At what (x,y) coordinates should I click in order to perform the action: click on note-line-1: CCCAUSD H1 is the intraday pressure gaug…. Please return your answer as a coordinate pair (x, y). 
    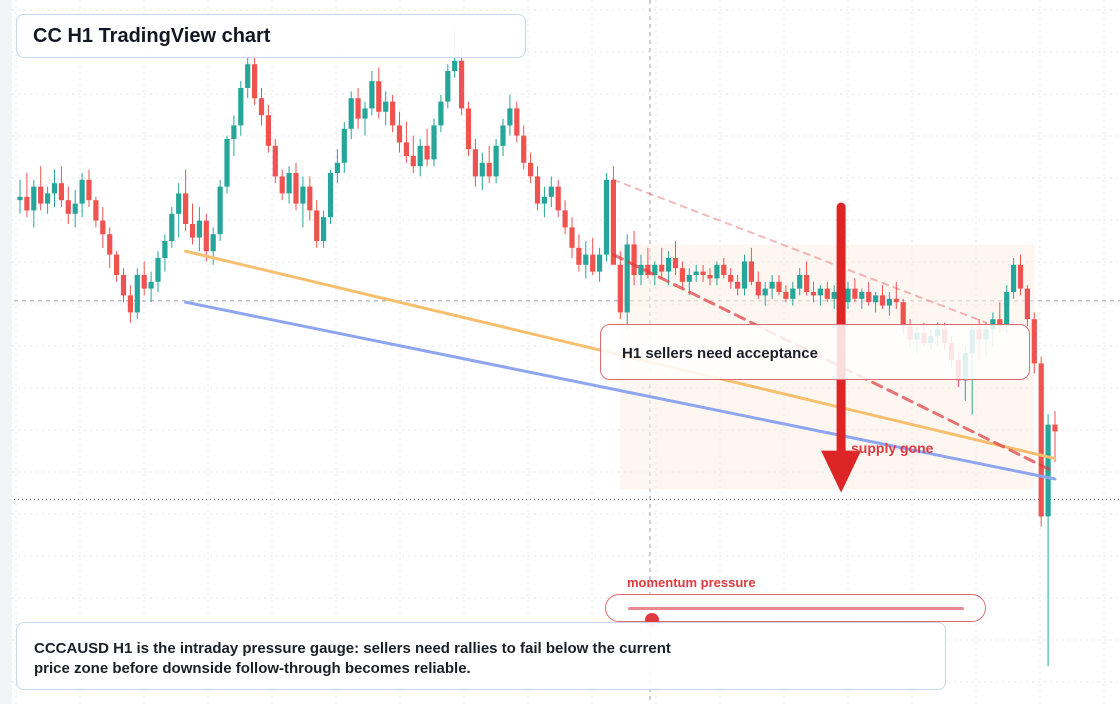
    Looking at the image, I should click on (352, 648).